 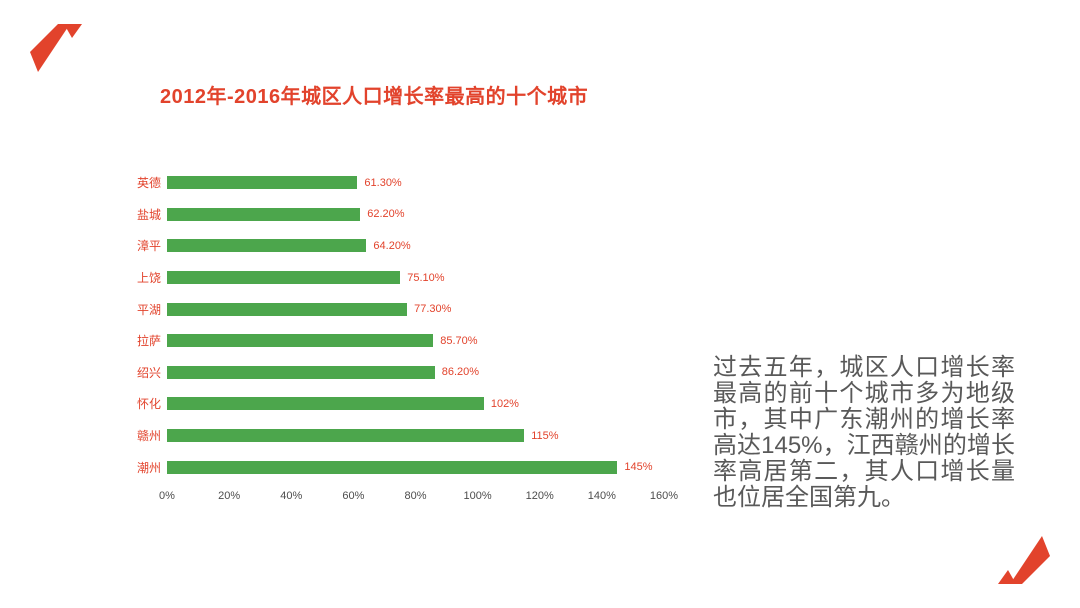 I want to click on category-label: 英德, so click(x=148, y=183).